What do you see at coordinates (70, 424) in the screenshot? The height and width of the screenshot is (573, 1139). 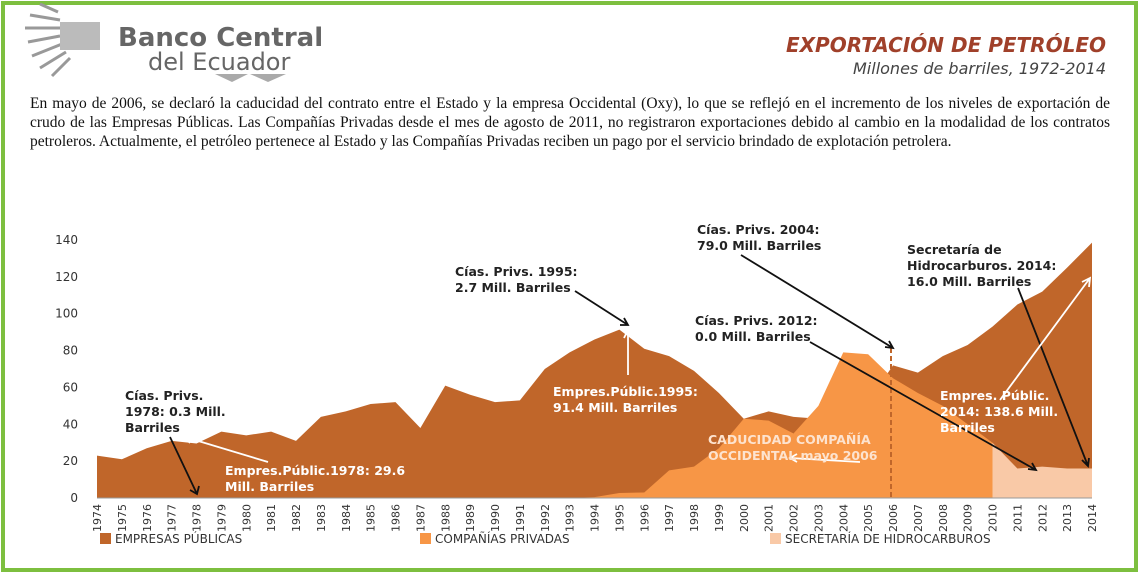 I see `y-tick-label: 40` at bounding box center [70, 424].